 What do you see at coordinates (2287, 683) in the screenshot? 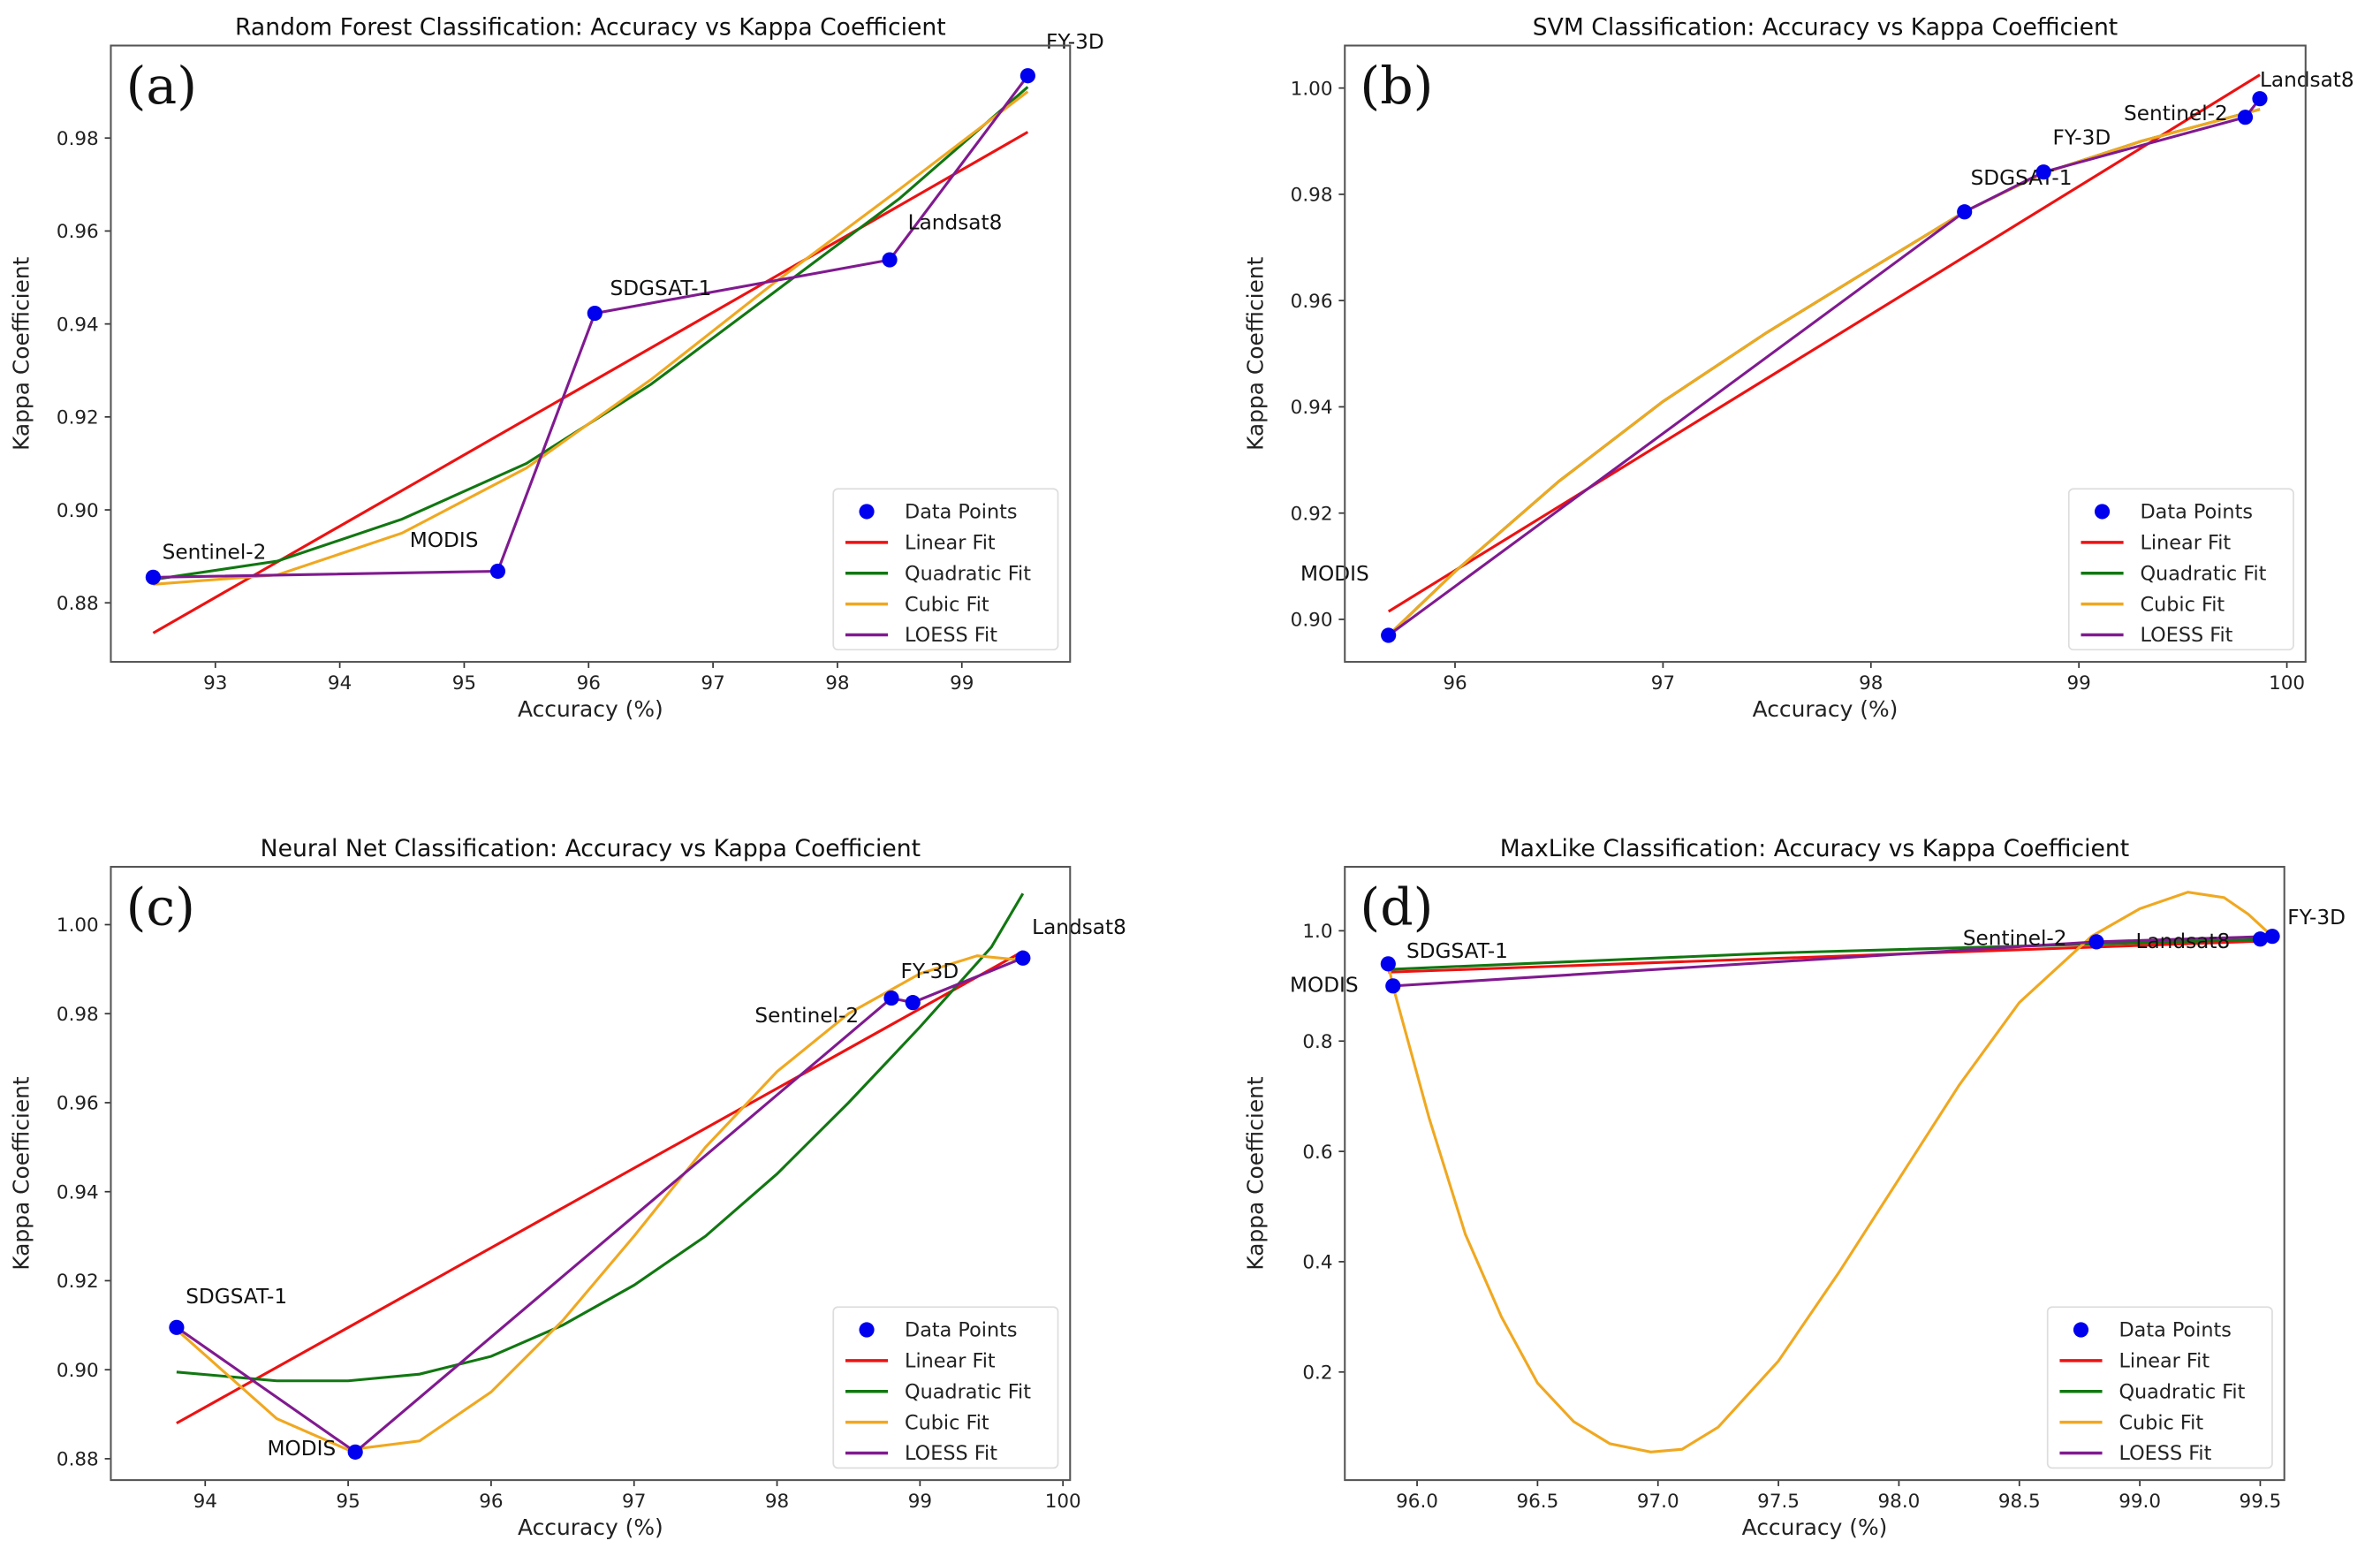
I see `x-tick-label: 100` at bounding box center [2287, 683].